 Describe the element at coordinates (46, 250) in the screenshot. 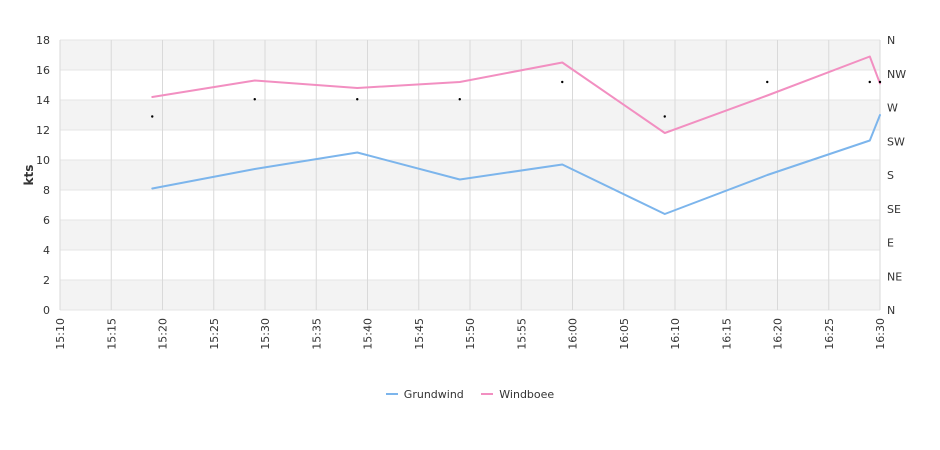

I see `y-tick-label: 4` at that location.